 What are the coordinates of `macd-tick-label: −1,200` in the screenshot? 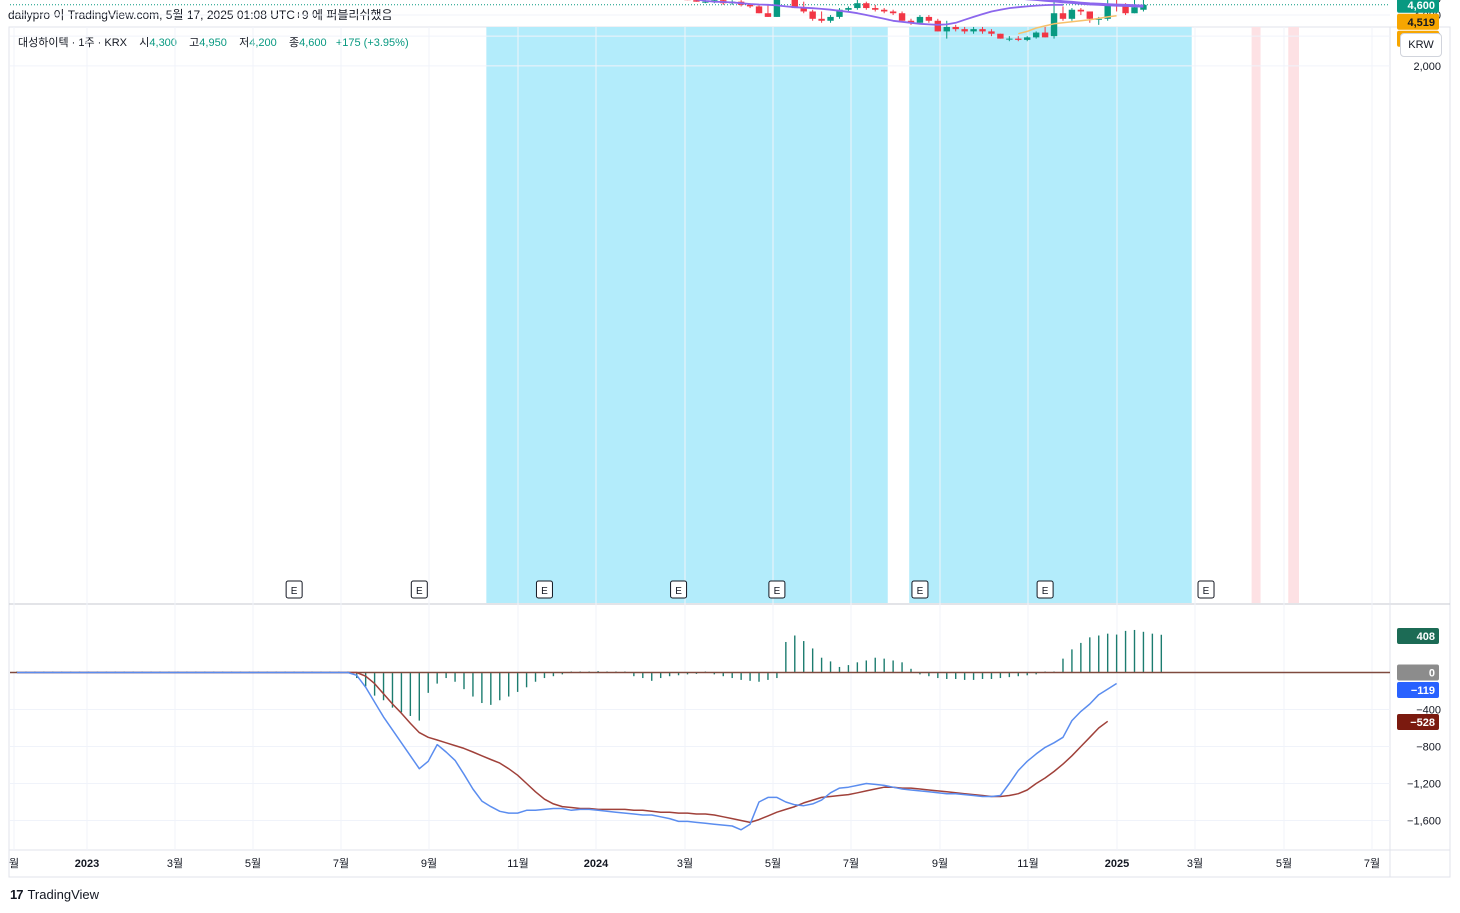 It's located at (1424, 785).